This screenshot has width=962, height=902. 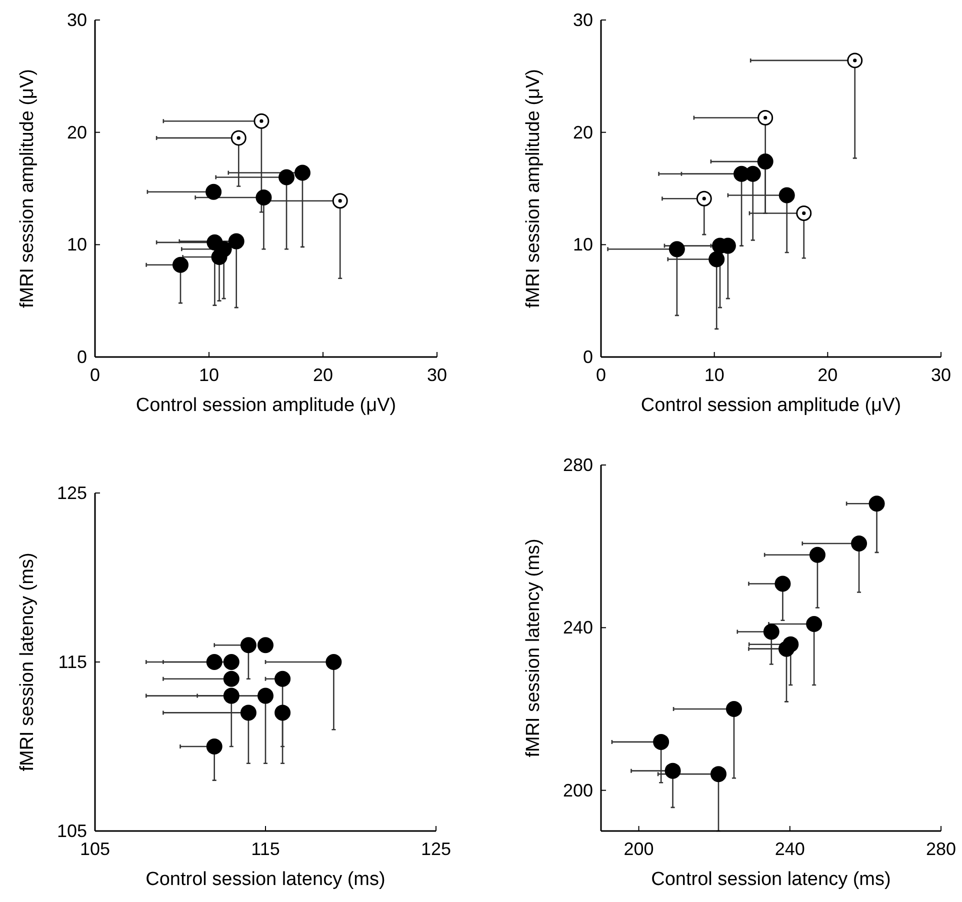 What do you see at coordinates (71, 831) in the screenshot?
I see `y-tick-label: 105` at bounding box center [71, 831].